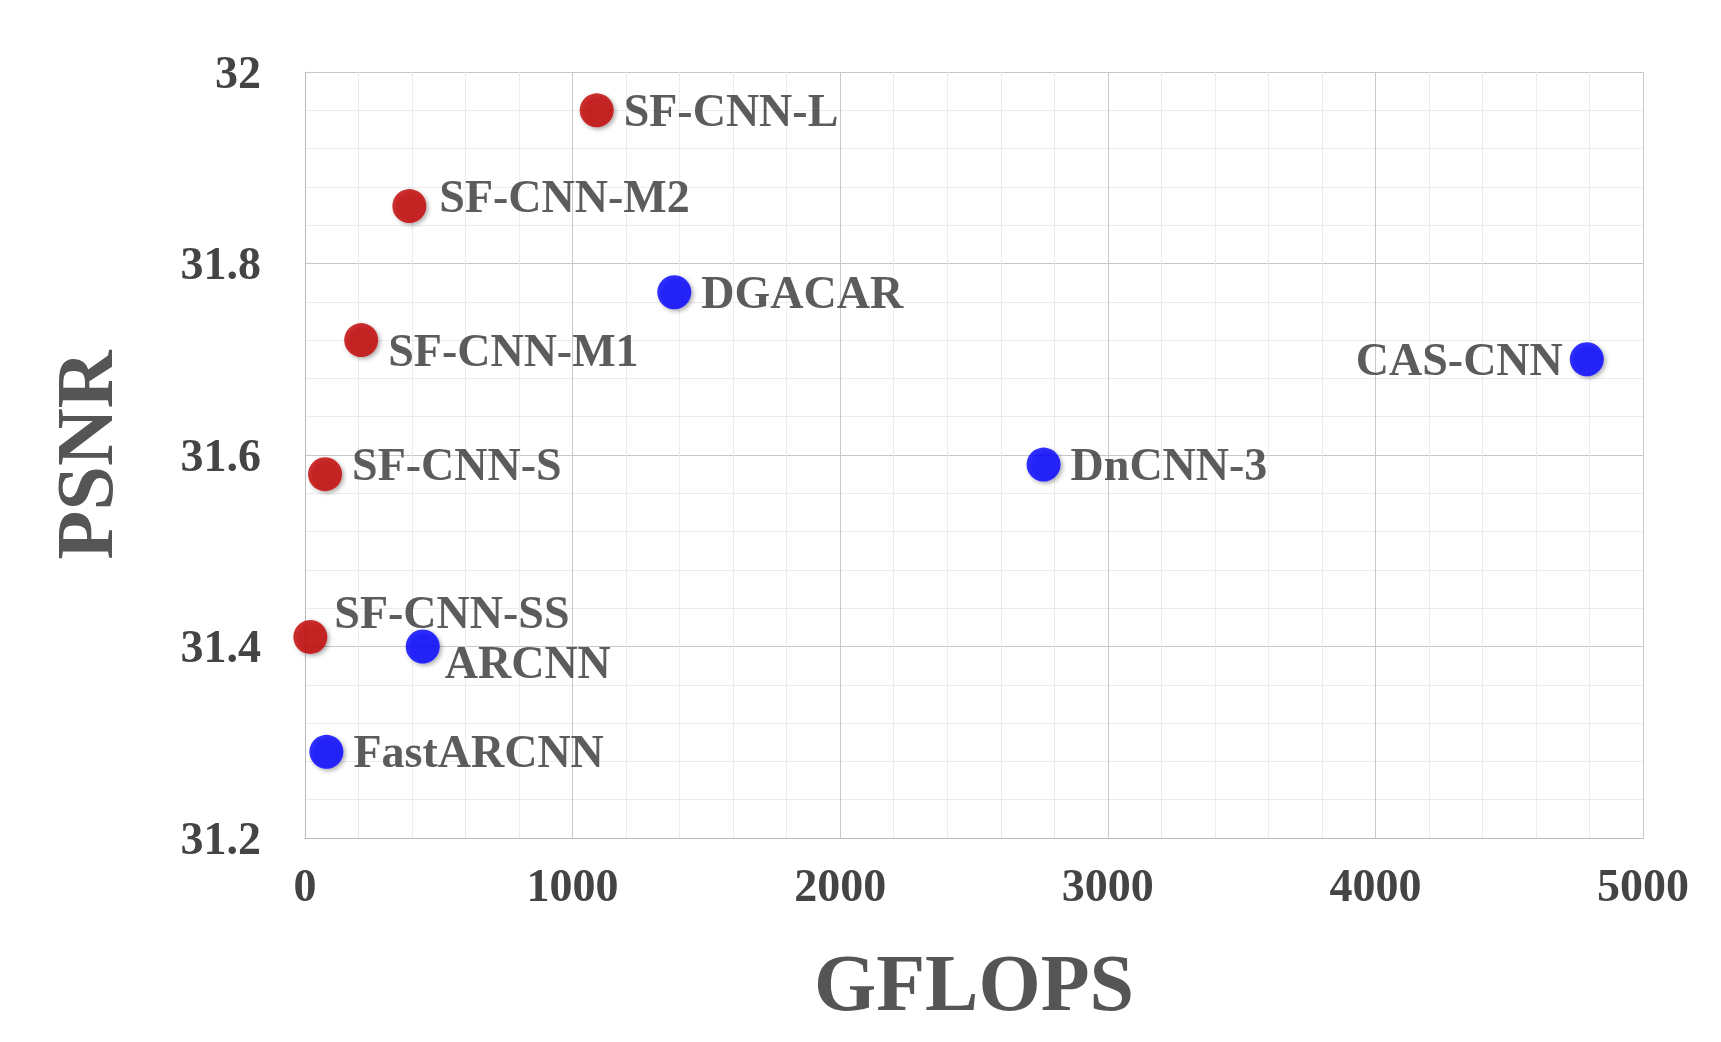 The image size is (1721, 1042). I want to click on y-tick-label: 31.8, so click(220, 263).